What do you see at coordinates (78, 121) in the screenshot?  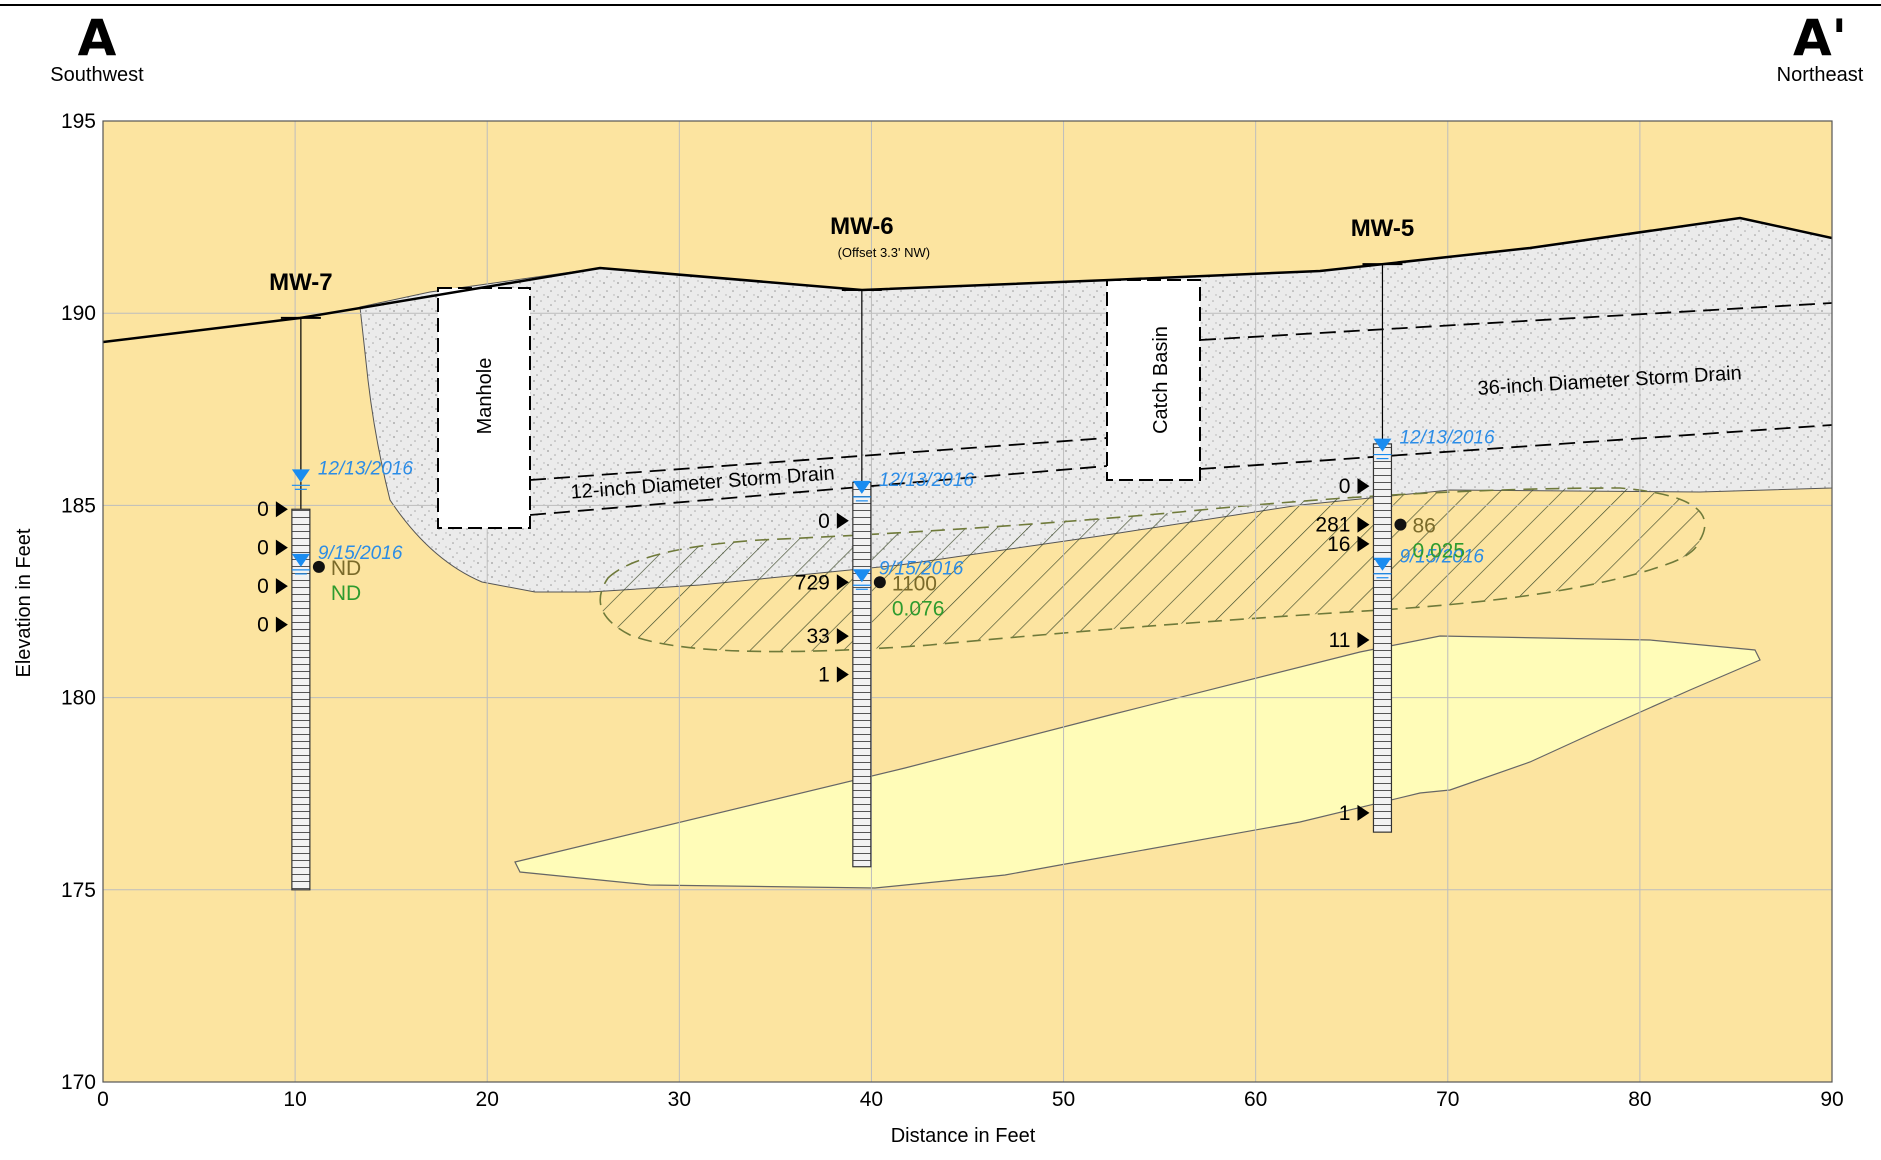 I see `y-tick-label: 195` at bounding box center [78, 121].